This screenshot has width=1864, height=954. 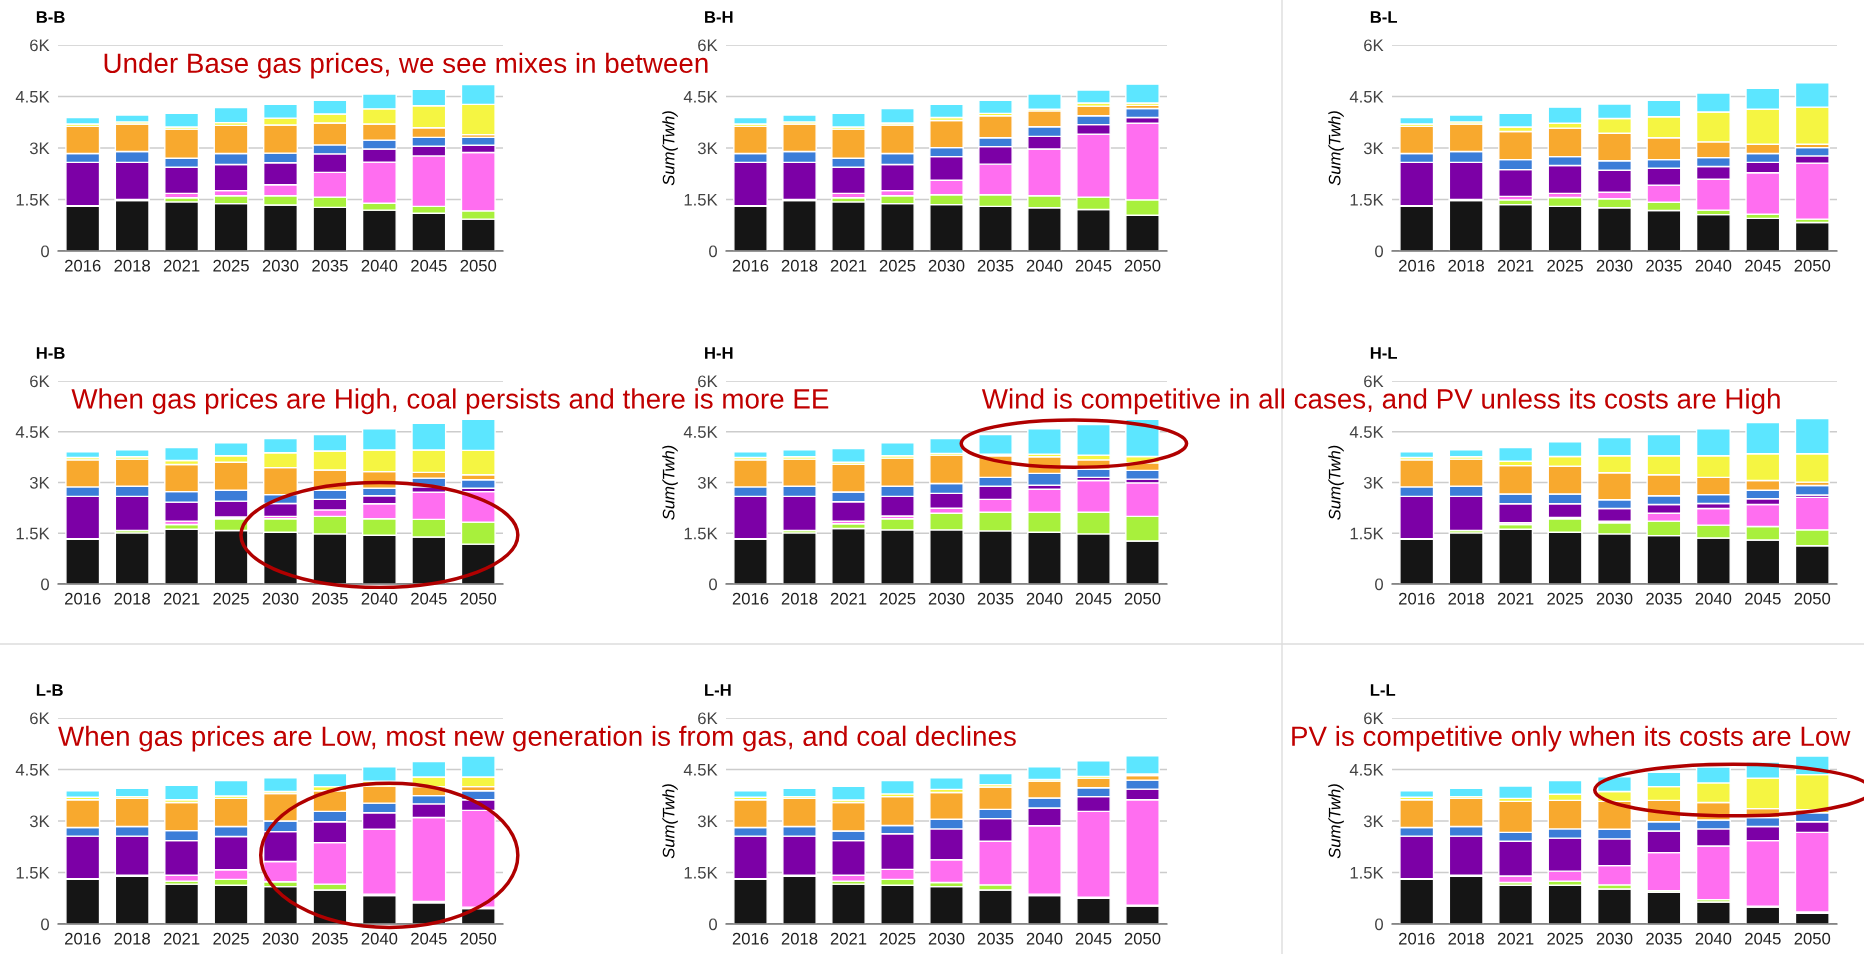 I want to click on chart-title: B-H, so click(x=719, y=17).